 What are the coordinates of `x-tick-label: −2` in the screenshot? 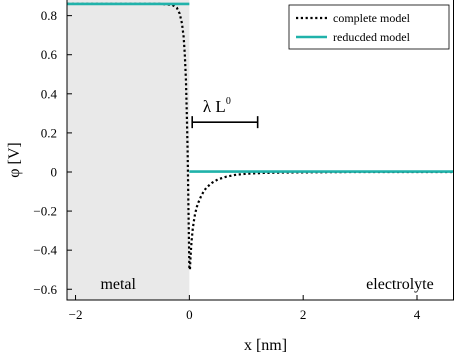 It's located at (76, 314).